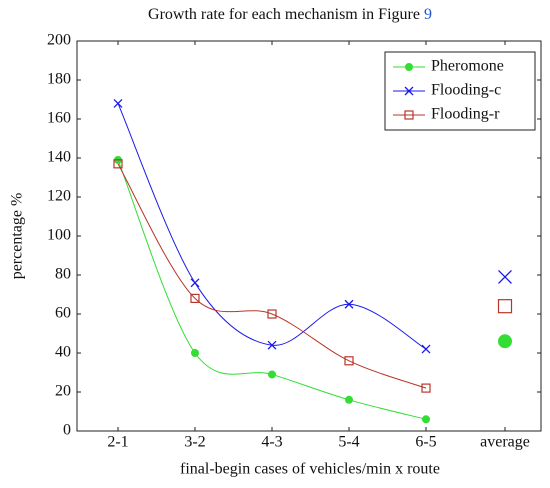  I want to click on x-tick-label: 4-3, so click(271, 442).